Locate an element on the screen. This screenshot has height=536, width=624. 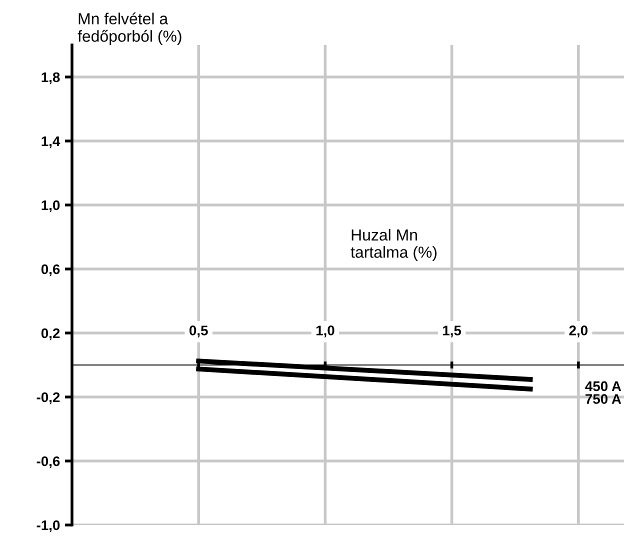
x-tick-label: 1,0 is located at coordinates (325, 332).